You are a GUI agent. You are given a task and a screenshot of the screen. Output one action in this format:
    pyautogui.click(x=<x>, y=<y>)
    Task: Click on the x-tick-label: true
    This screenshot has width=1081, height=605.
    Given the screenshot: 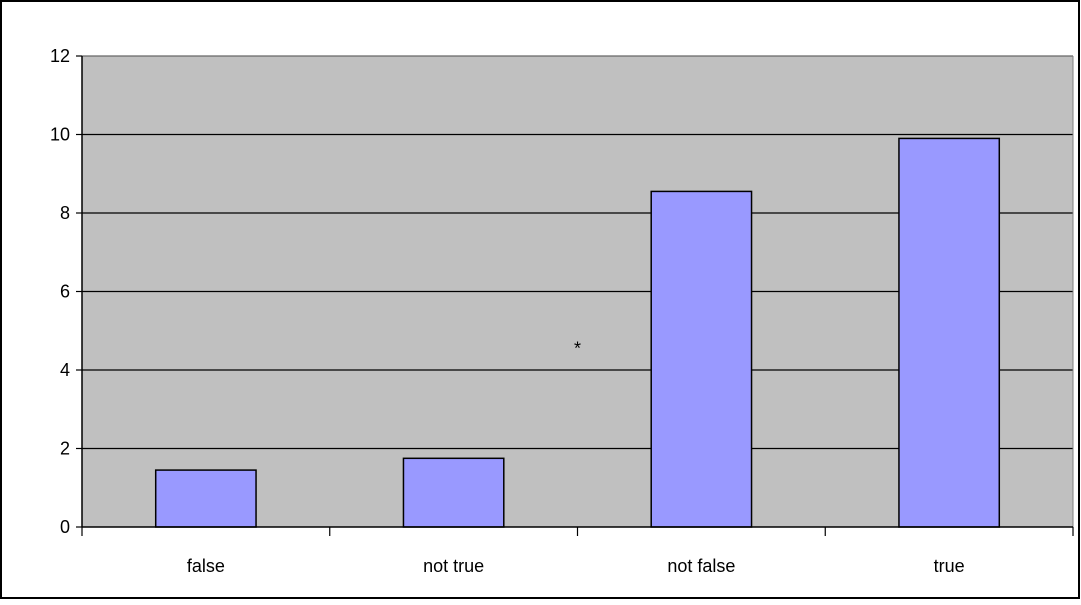 What is the action you would take?
    pyautogui.click(x=949, y=566)
    